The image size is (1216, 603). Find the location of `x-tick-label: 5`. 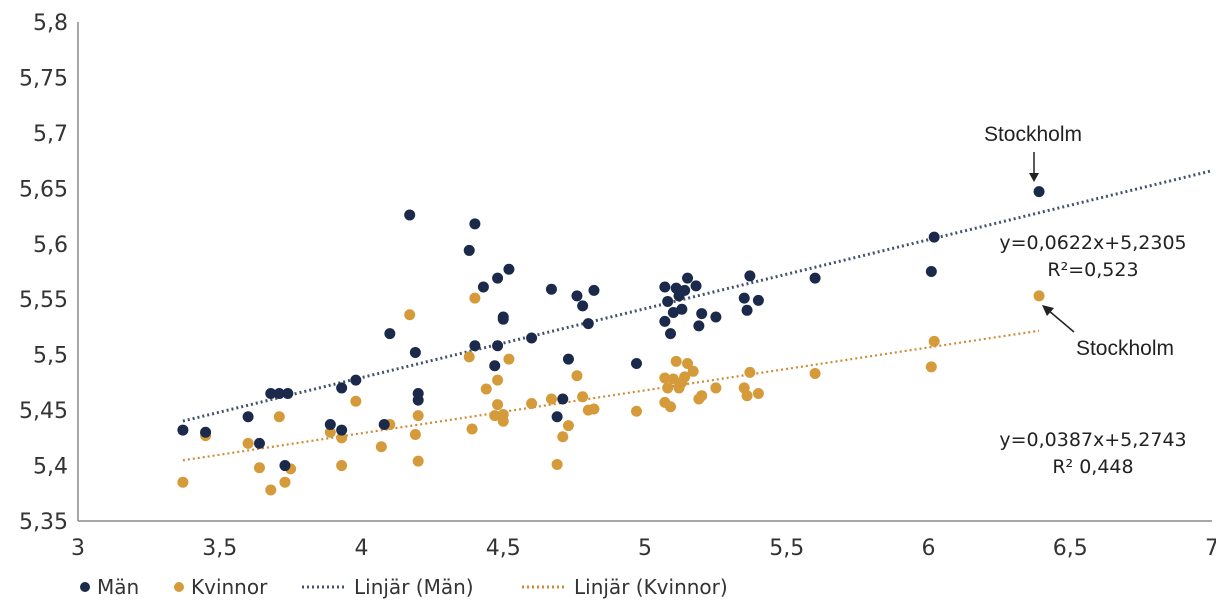

x-tick-label: 5 is located at coordinates (645, 548).